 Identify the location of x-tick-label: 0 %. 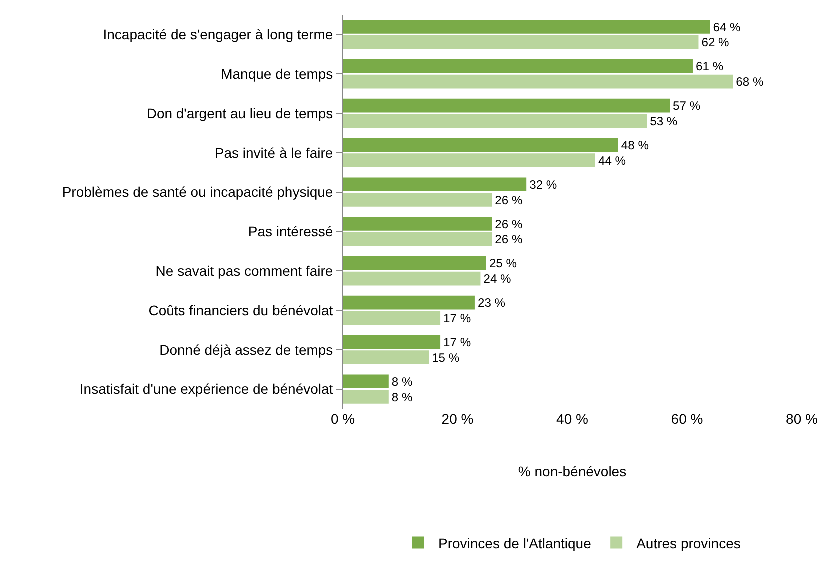
(343, 419).